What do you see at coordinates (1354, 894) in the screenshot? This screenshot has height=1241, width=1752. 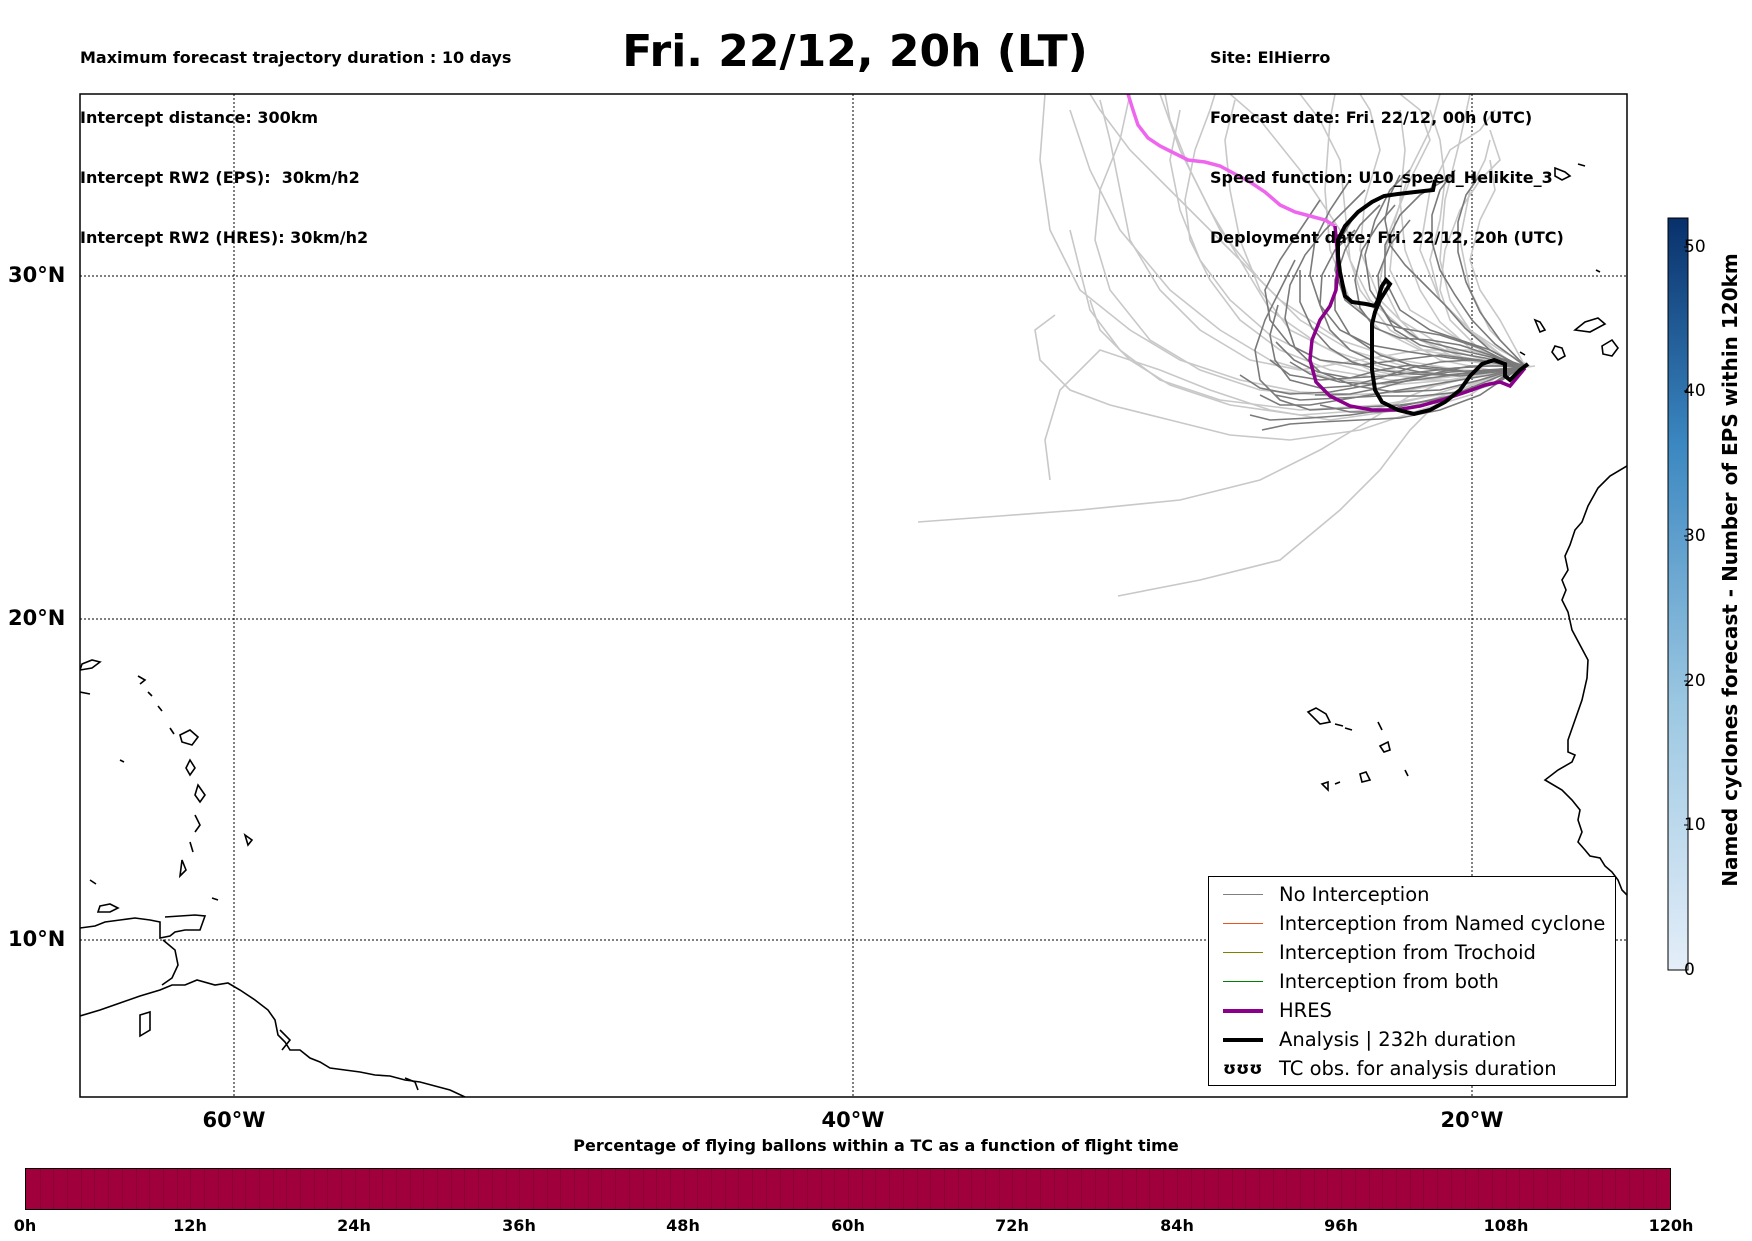 I see `legend-label: No Interception` at bounding box center [1354, 894].